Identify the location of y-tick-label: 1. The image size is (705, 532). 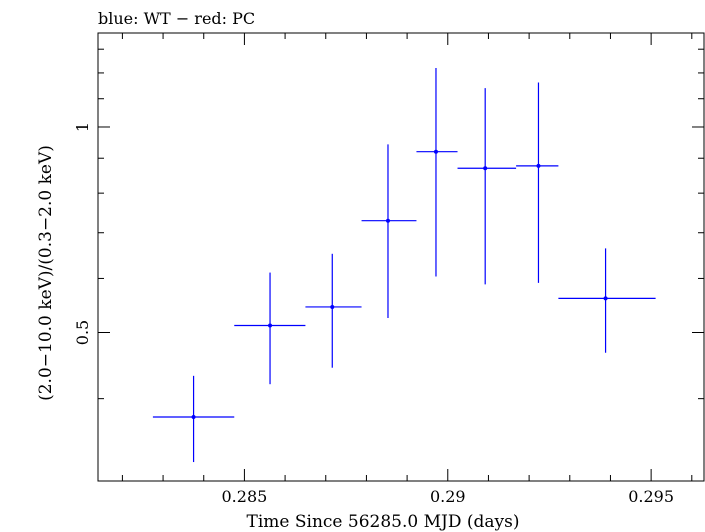
(82, 127).